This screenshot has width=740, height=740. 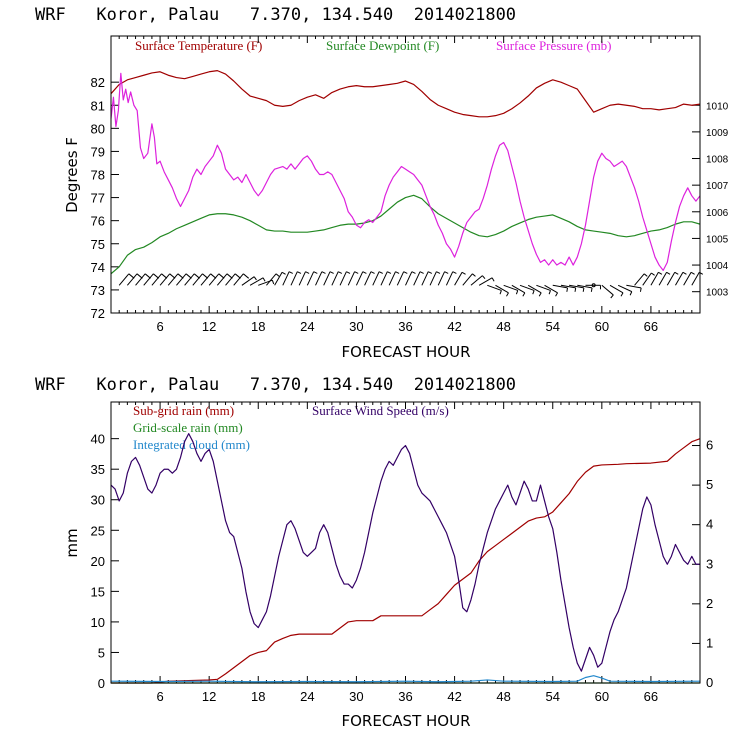 I want to click on x-tick-label: 18, so click(x=258, y=696).